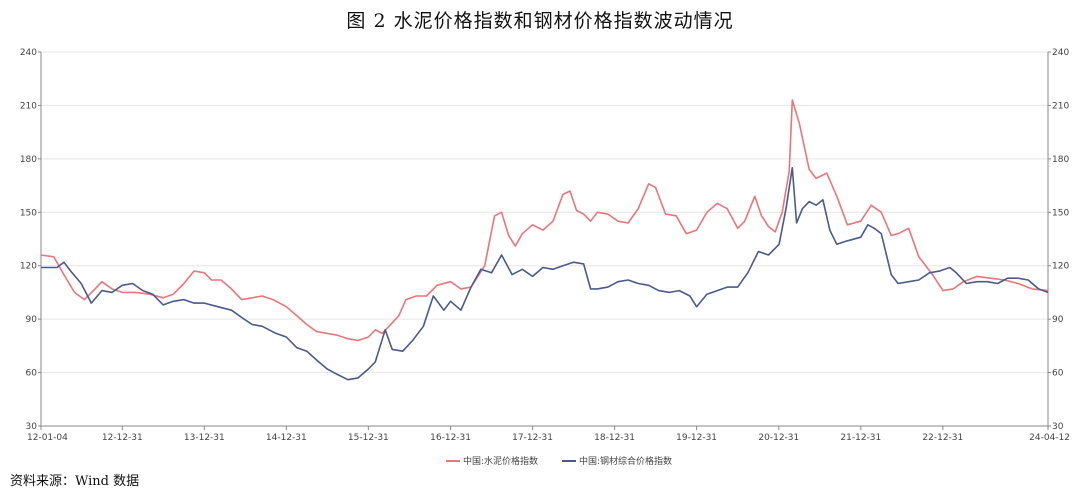 Image resolution: width=1080 pixels, height=494 pixels. What do you see at coordinates (696, 438) in the screenshot?
I see `x-tick-label: 19-12-31` at bounding box center [696, 438].